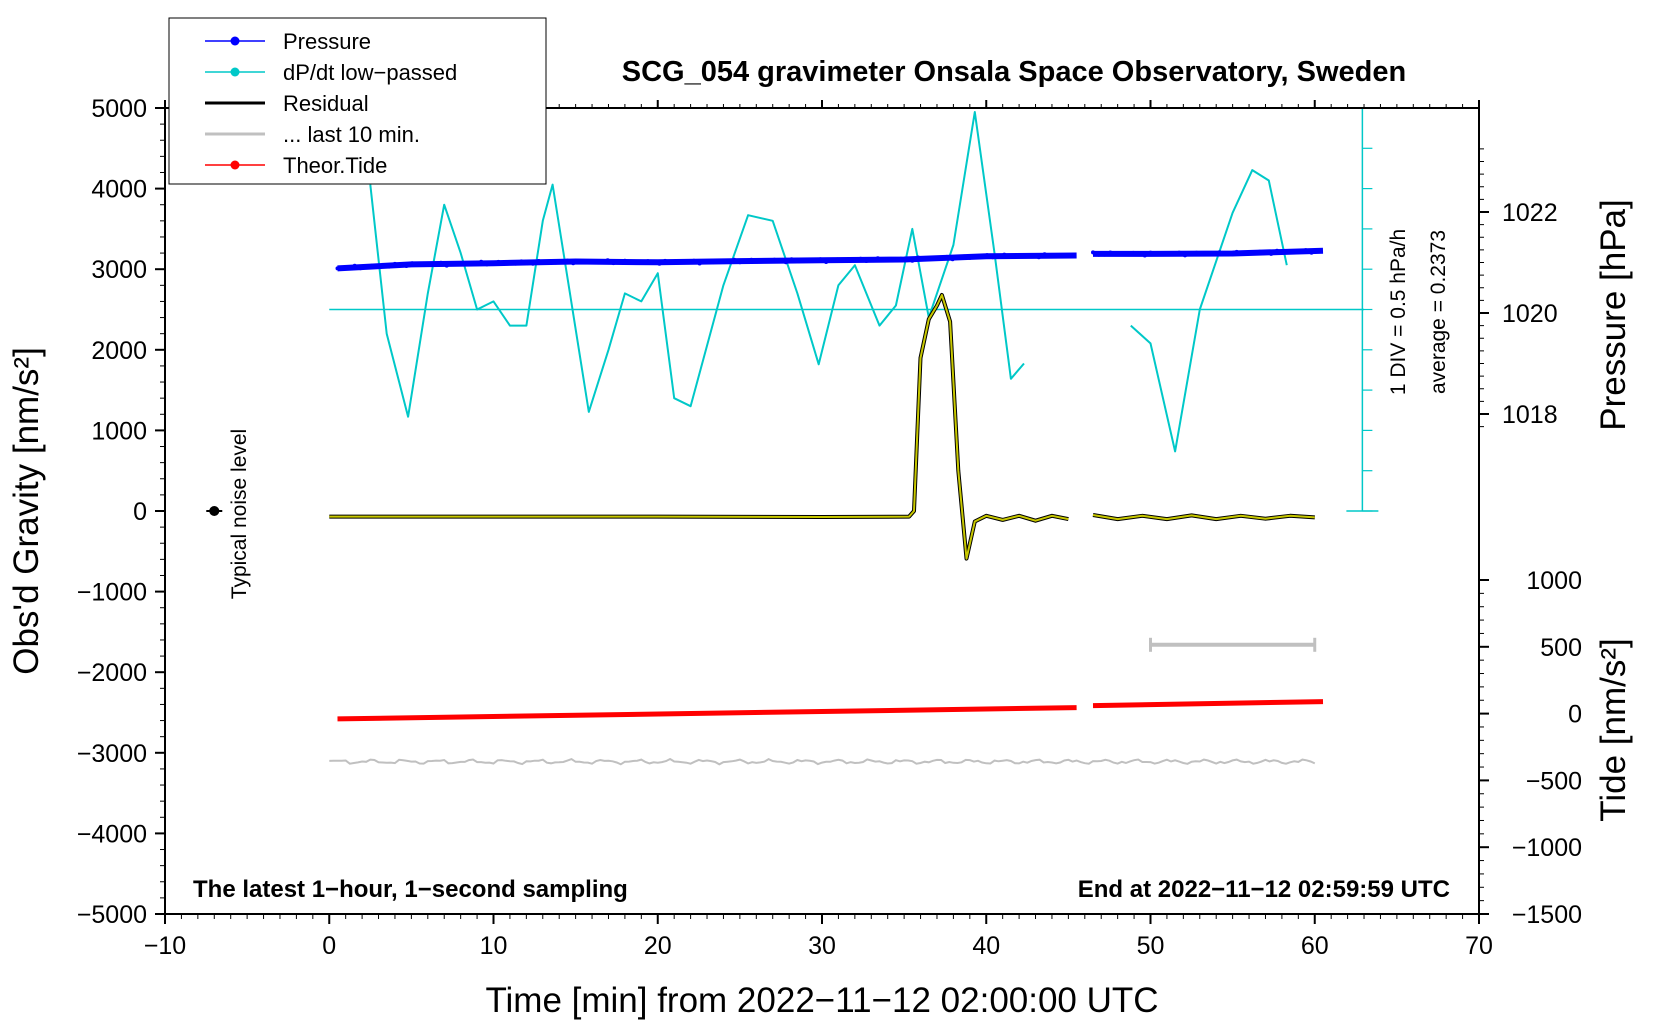 The height and width of the screenshot is (1020, 1660). Describe the element at coordinates (1208, 704) in the screenshot. I see `tide-line` at that location.